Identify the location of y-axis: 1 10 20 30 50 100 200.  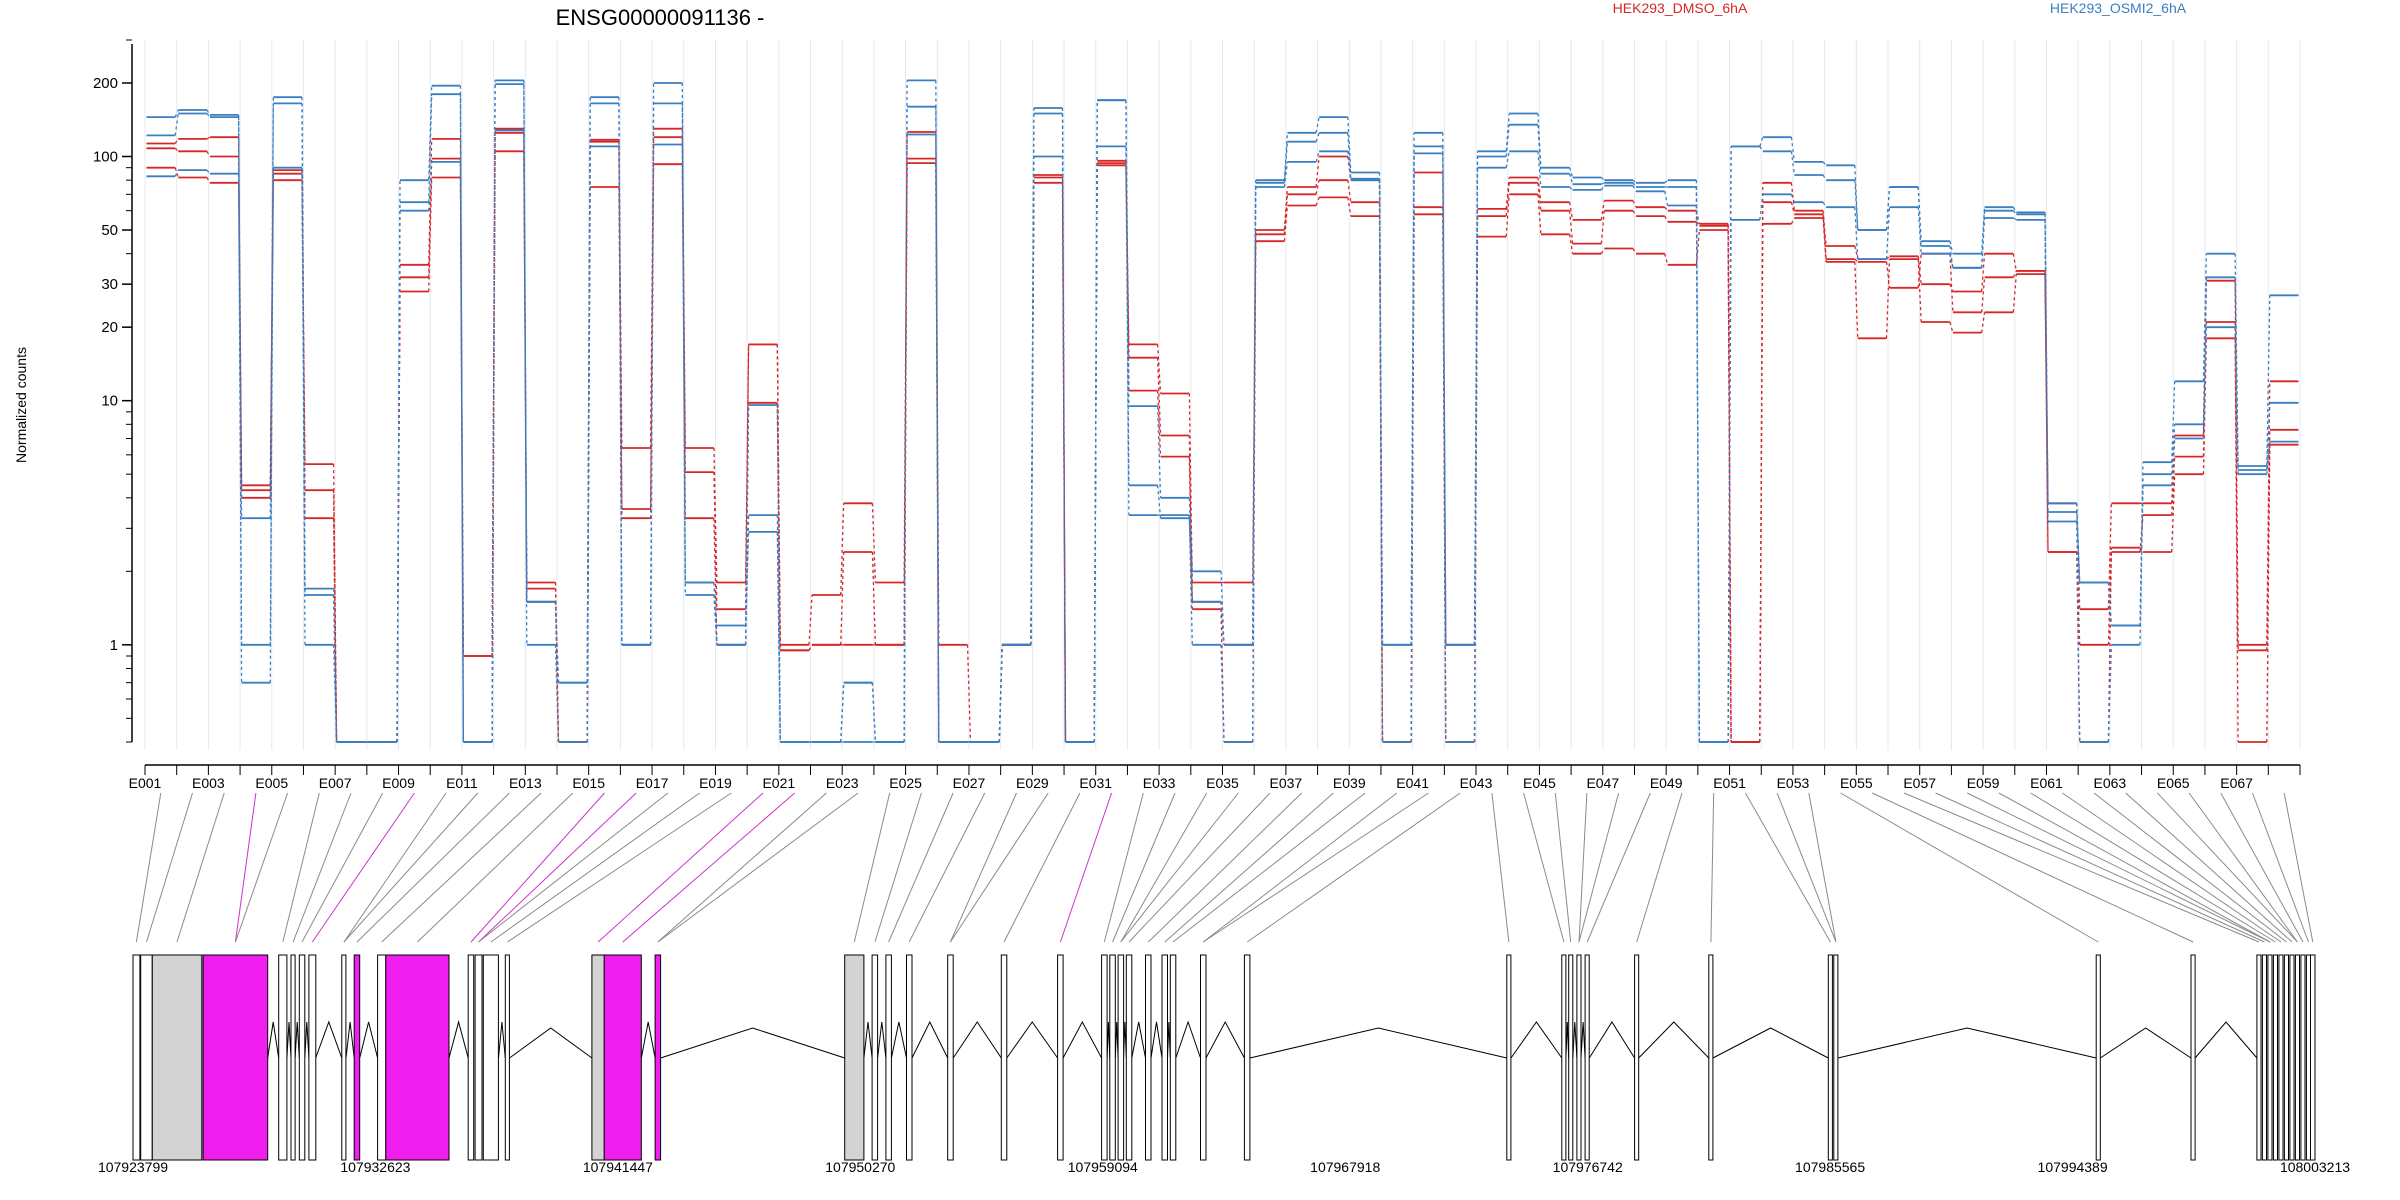
(113, 391).